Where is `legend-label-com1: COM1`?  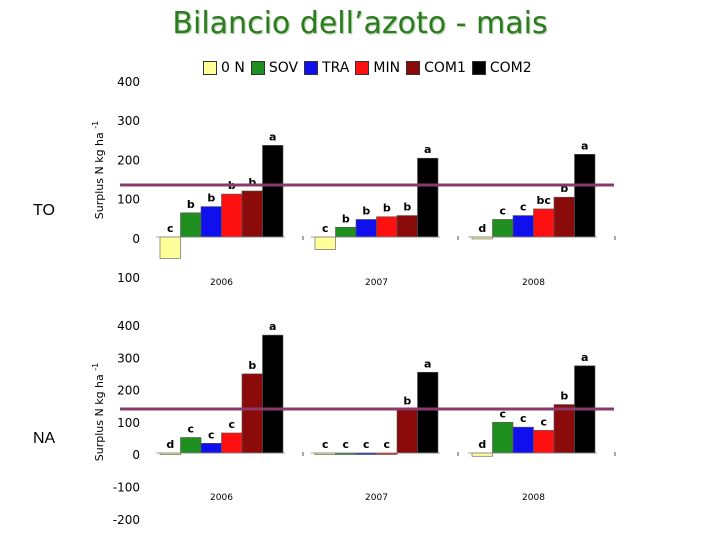
legend-label-com1: COM1 is located at coordinates (445, 68).